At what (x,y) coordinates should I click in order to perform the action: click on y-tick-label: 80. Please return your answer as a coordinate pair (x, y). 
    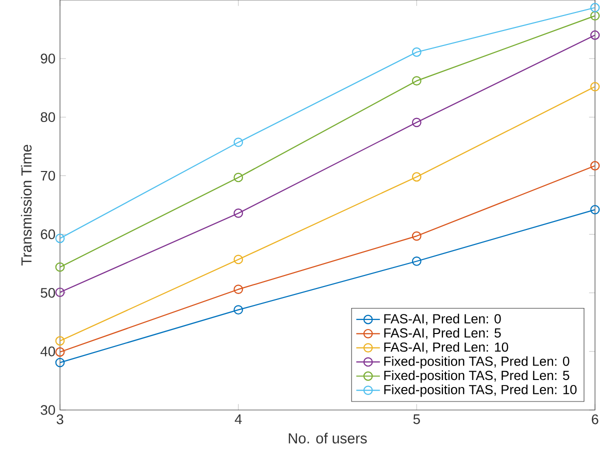
    Looking at the image, I should click on (48, 117).